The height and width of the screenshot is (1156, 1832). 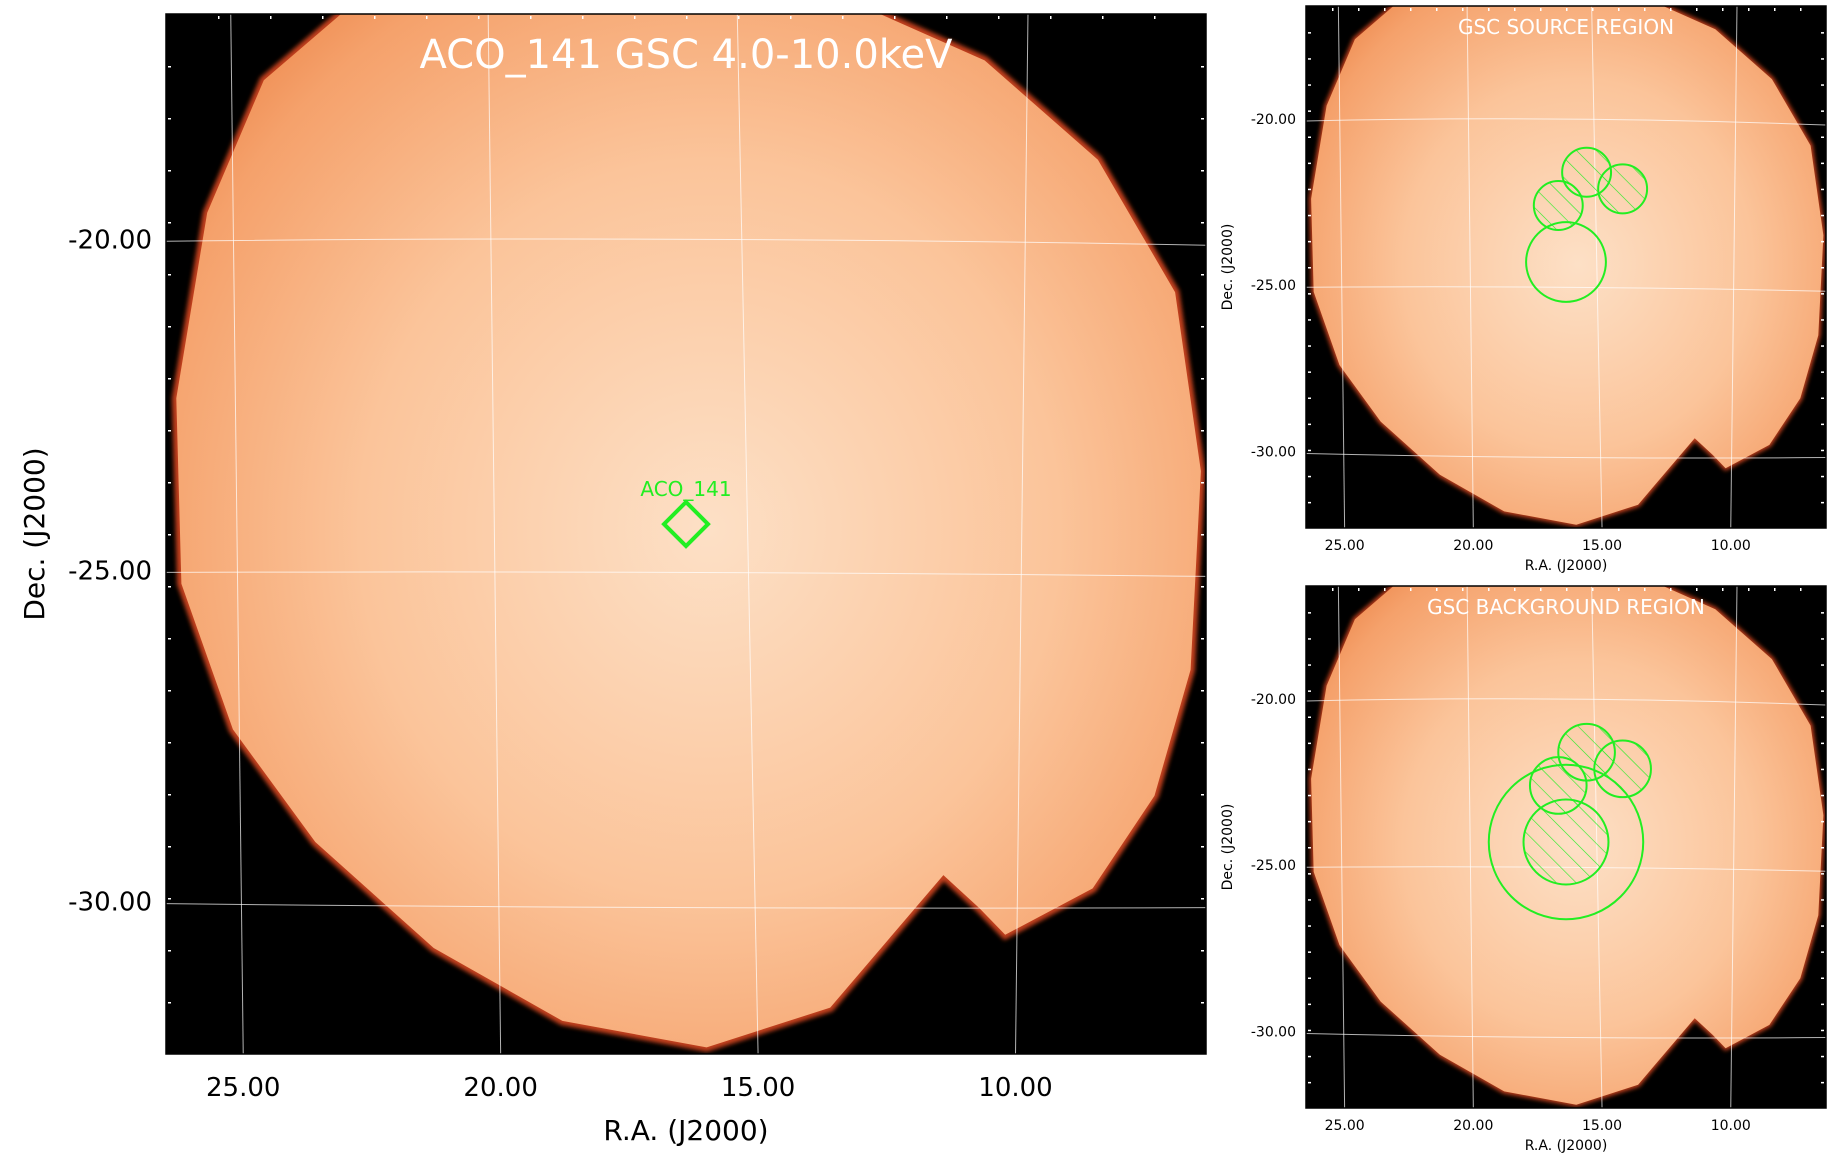 I want to click on plot-frame, so click(x=1566, y=267).